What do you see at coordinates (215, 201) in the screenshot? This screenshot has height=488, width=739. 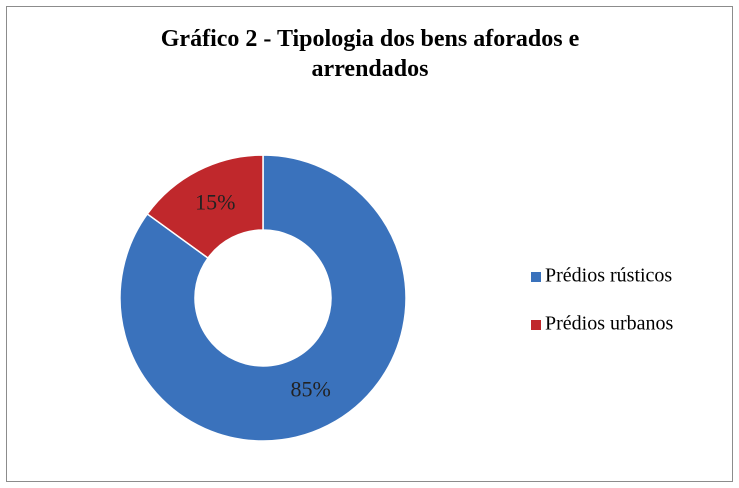 I see `data-label: 15%` at bounding box center [215, 201].